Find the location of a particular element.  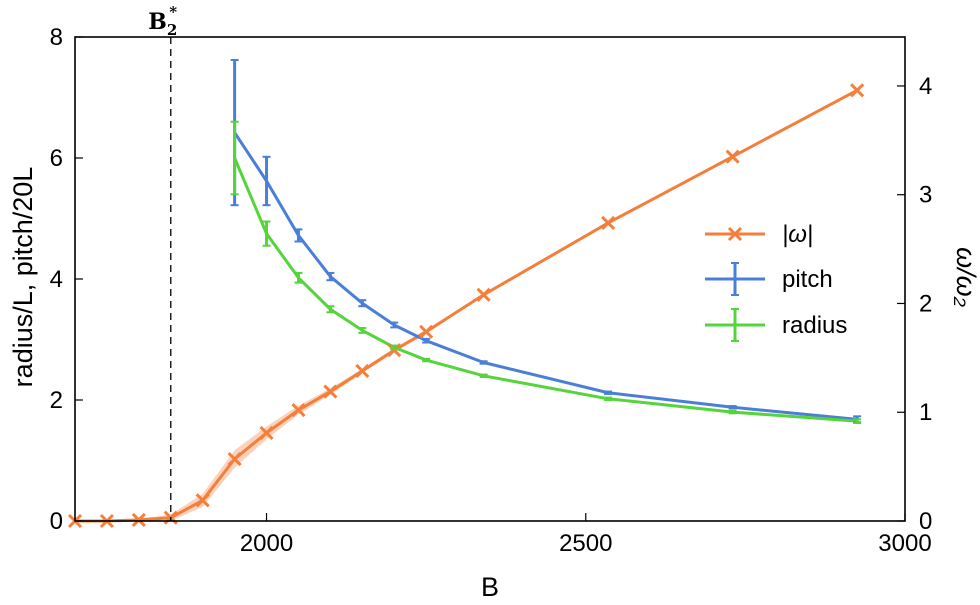

critical-field-label: B2* is located at coordinates (162, 21).